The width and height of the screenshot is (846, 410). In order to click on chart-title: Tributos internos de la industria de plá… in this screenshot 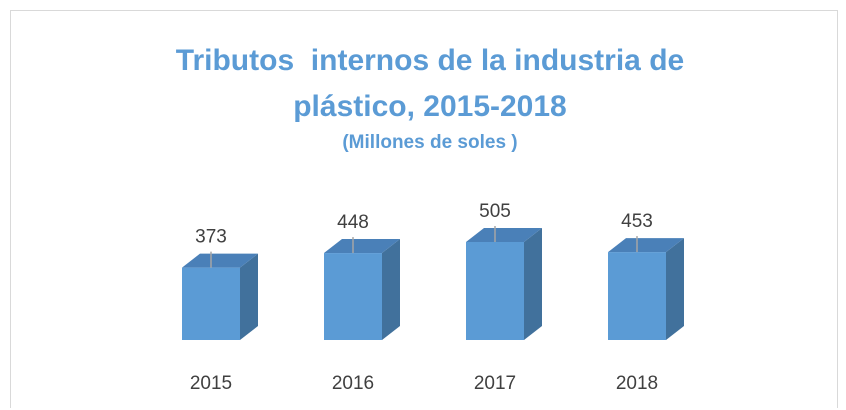, I will do `click(434, 83)`.